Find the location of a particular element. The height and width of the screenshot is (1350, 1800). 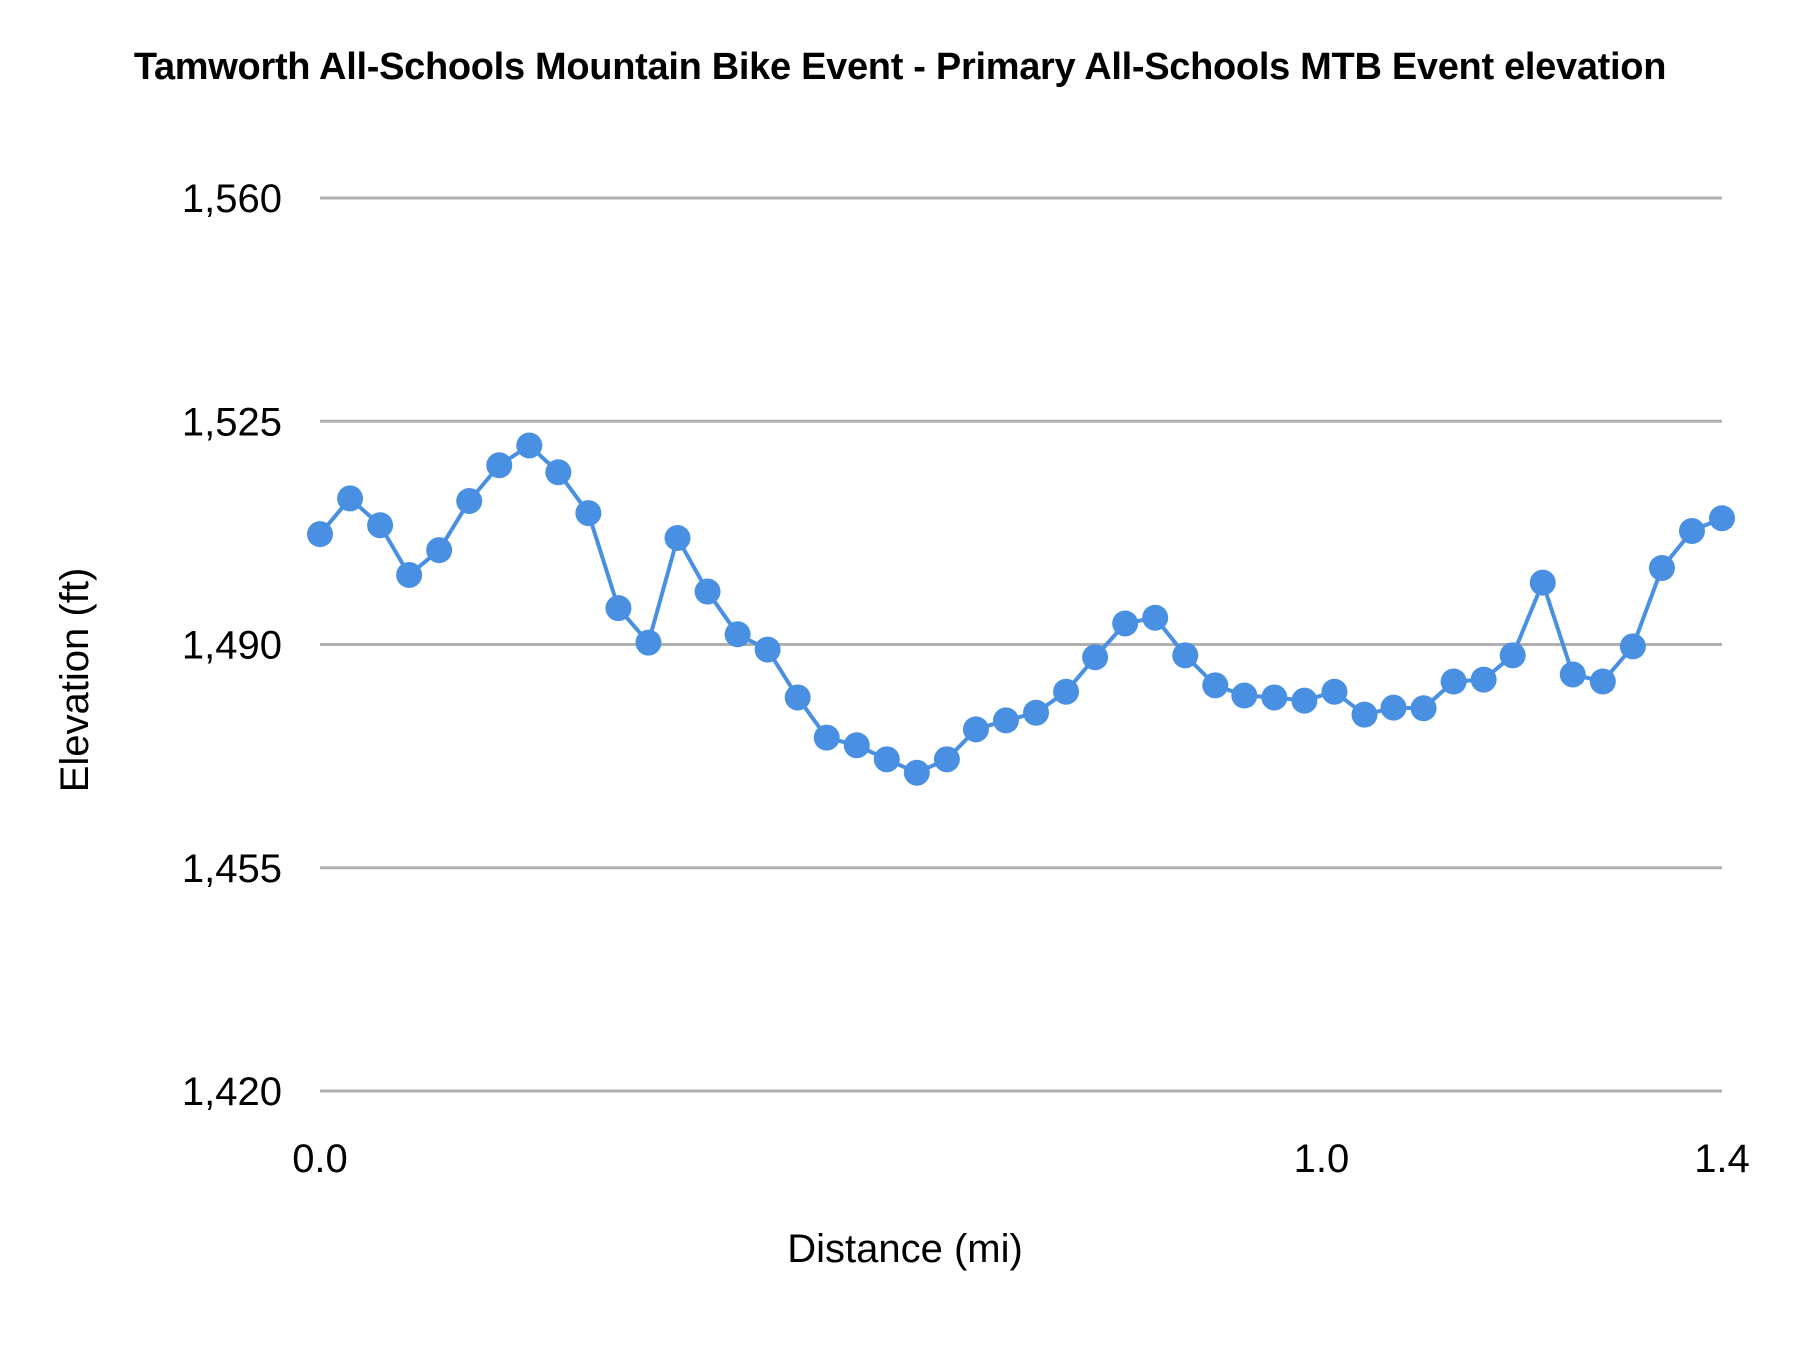

y-tick-label: 1,560 is located at coordinates (232, 199).